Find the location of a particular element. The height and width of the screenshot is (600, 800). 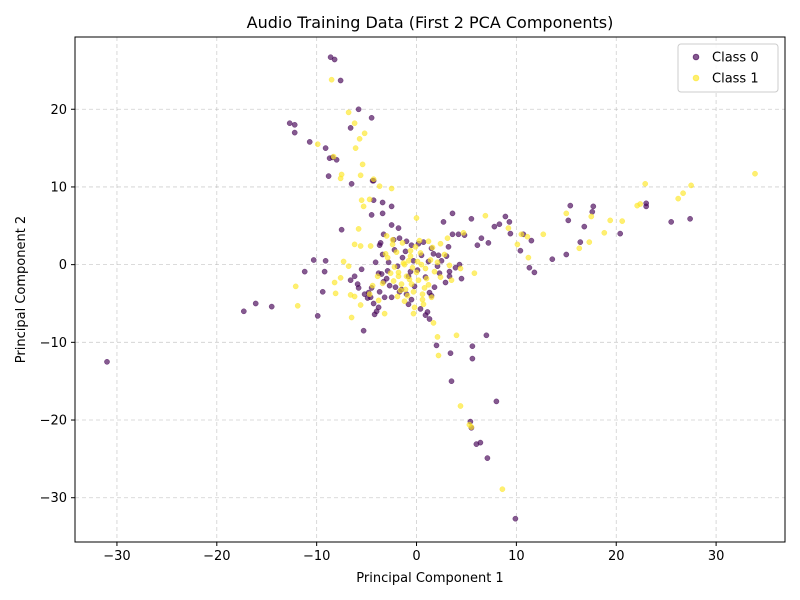

legend-label: Class 0 is located at coordinates (735, 58).